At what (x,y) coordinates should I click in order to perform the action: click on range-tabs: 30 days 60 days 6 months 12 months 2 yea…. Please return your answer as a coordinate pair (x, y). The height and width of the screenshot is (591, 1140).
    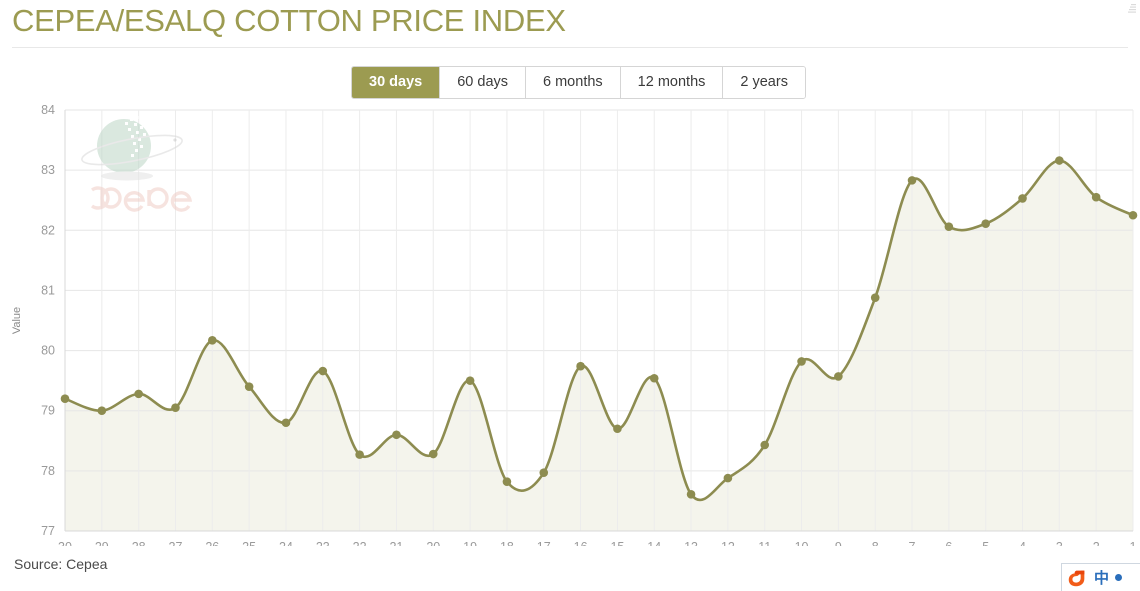
    Looking at the image, I should click on (578, 82).